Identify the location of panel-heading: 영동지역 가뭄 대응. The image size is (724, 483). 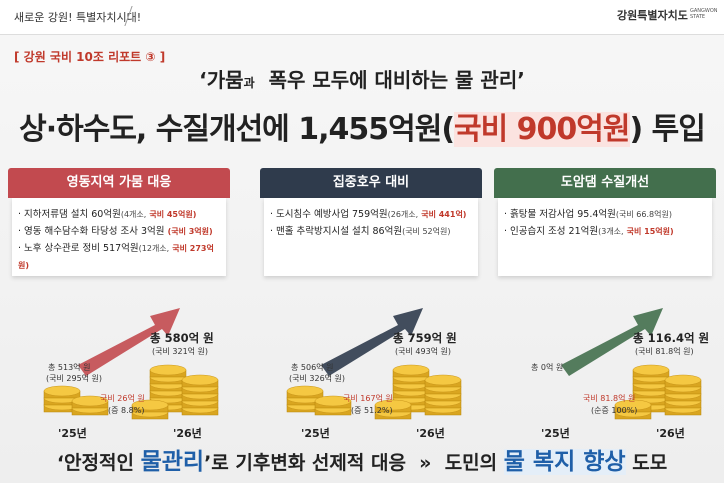
(119, 183).